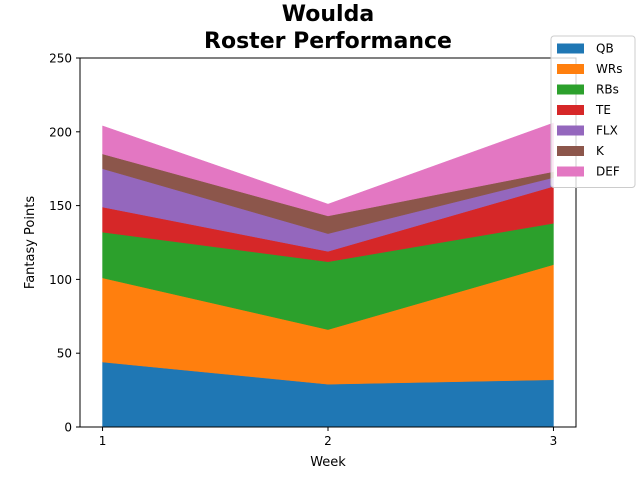  Describe the element at coordinates (60, 206) in the screenshot. I see `y-tick-label: 150` at that location.